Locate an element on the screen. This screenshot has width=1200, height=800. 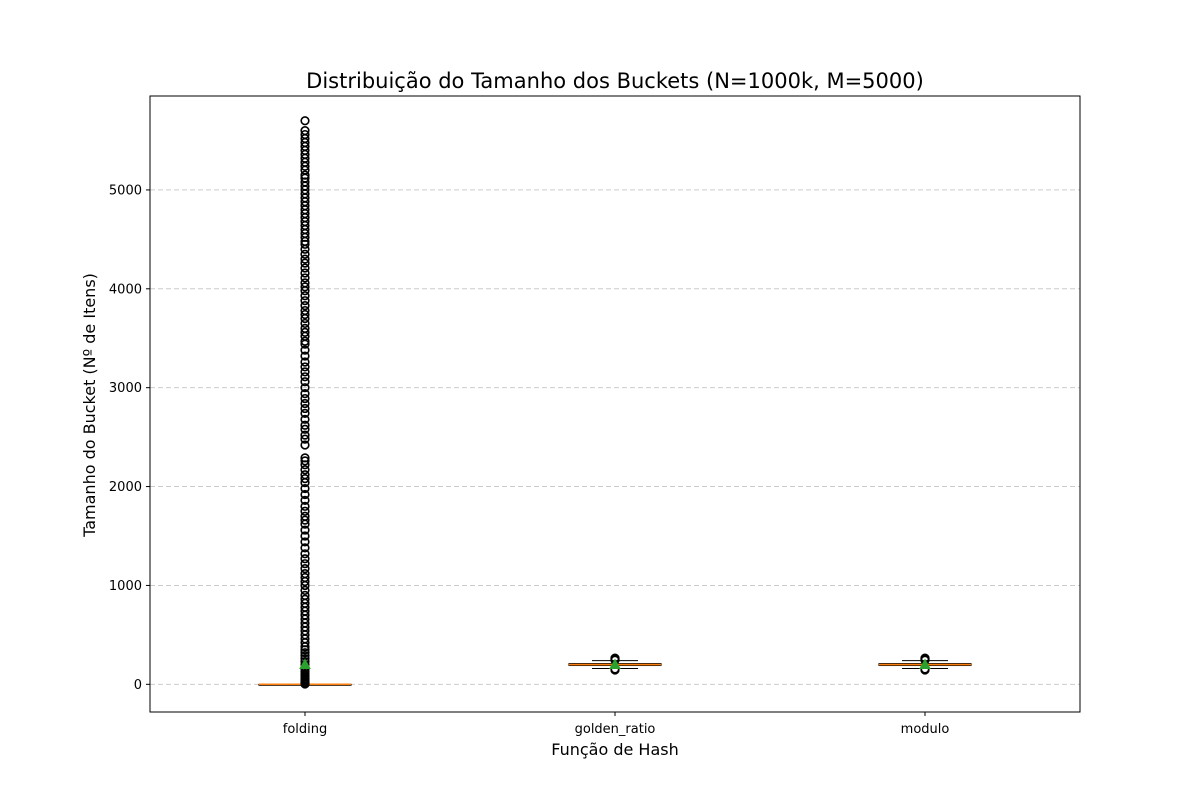
y-axis-label: Tamanho do Bucket (Nº de Itens) is located at coordinates (89, 405).